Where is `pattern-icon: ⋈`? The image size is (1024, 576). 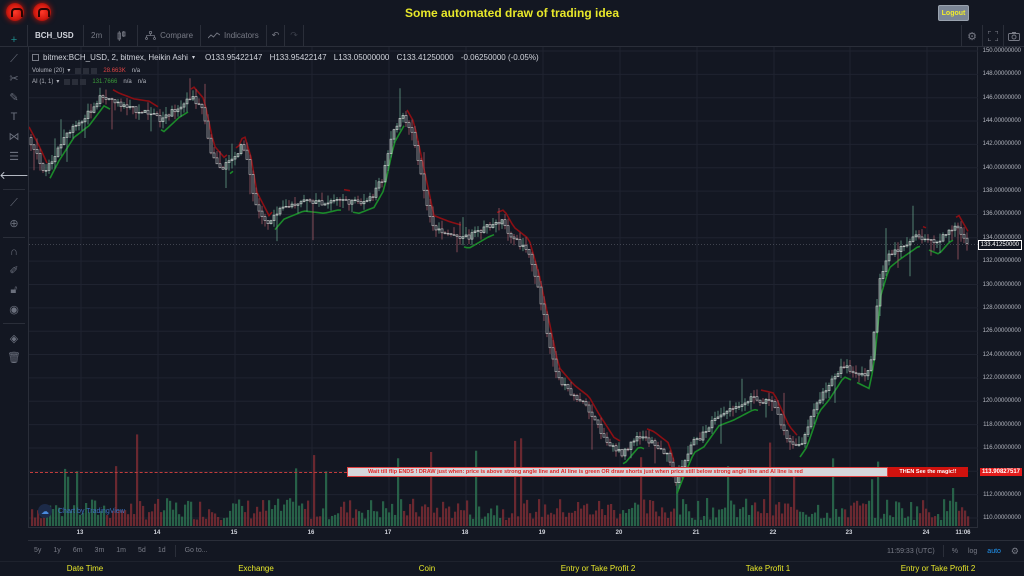 pattern-icon: ⋈ is located at coordinates (14, 137).